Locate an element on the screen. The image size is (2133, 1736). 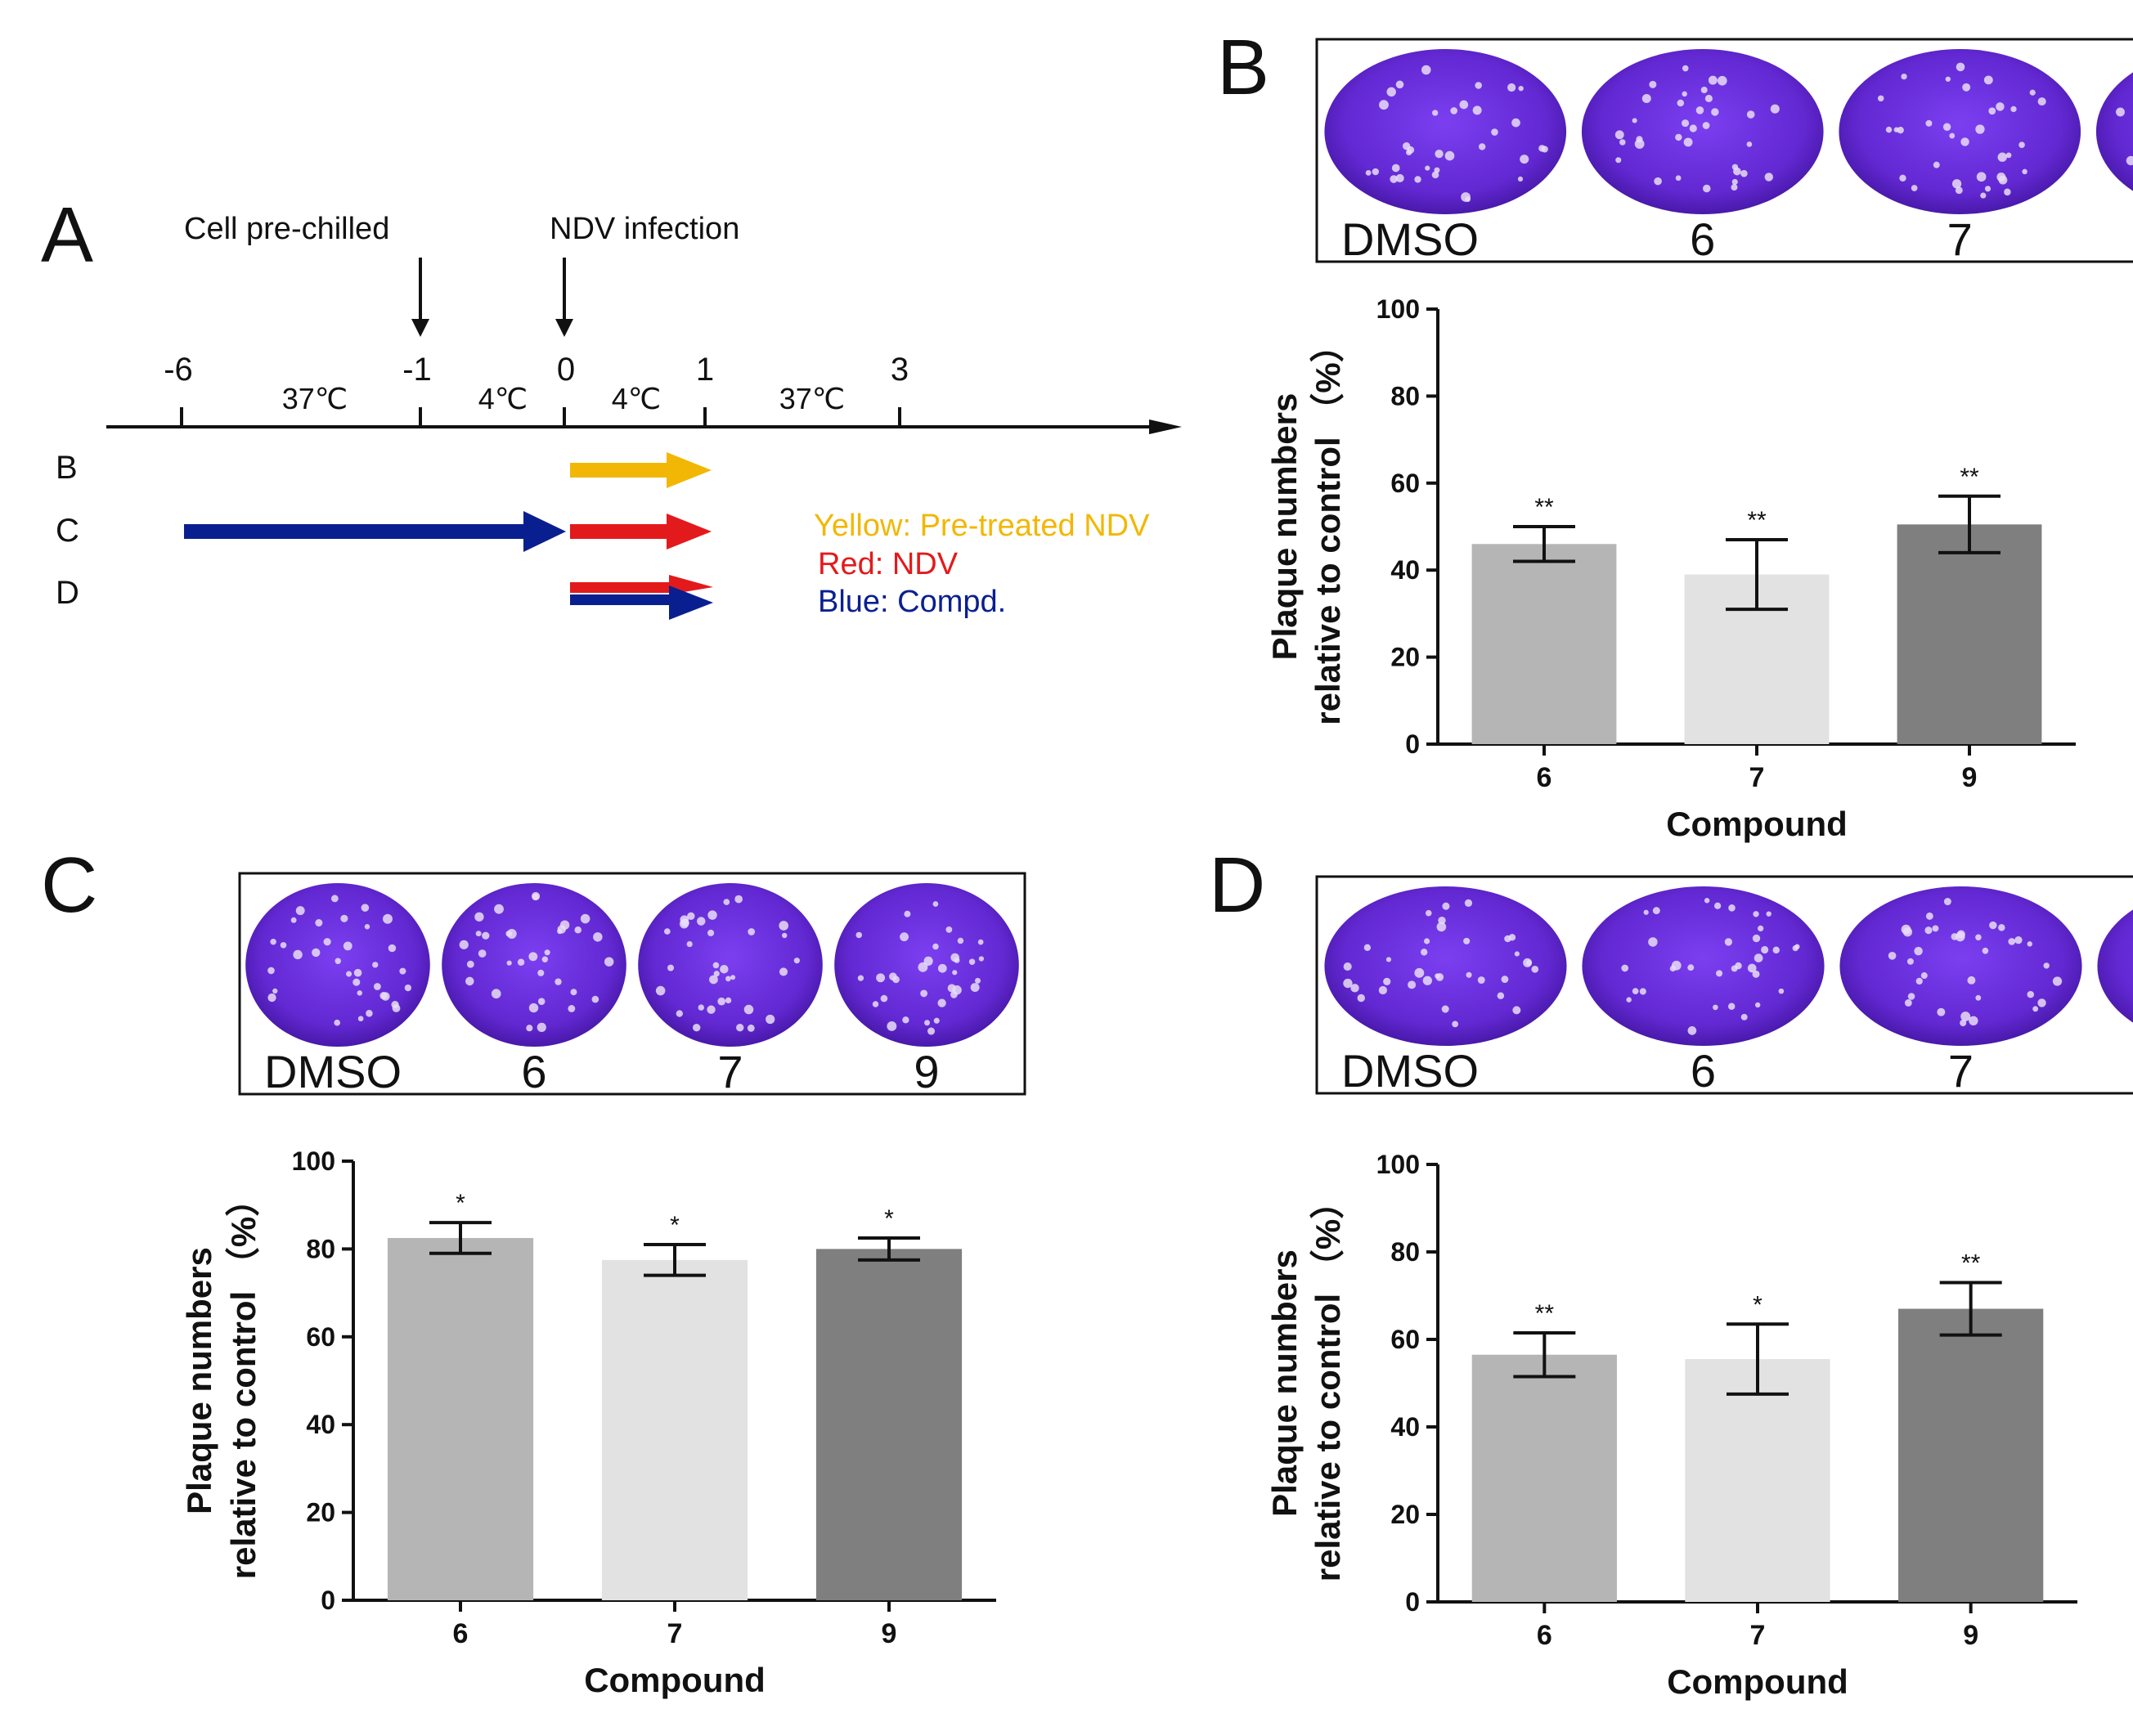
y-tick-label: 20 is located at coordinates (320, 1512).